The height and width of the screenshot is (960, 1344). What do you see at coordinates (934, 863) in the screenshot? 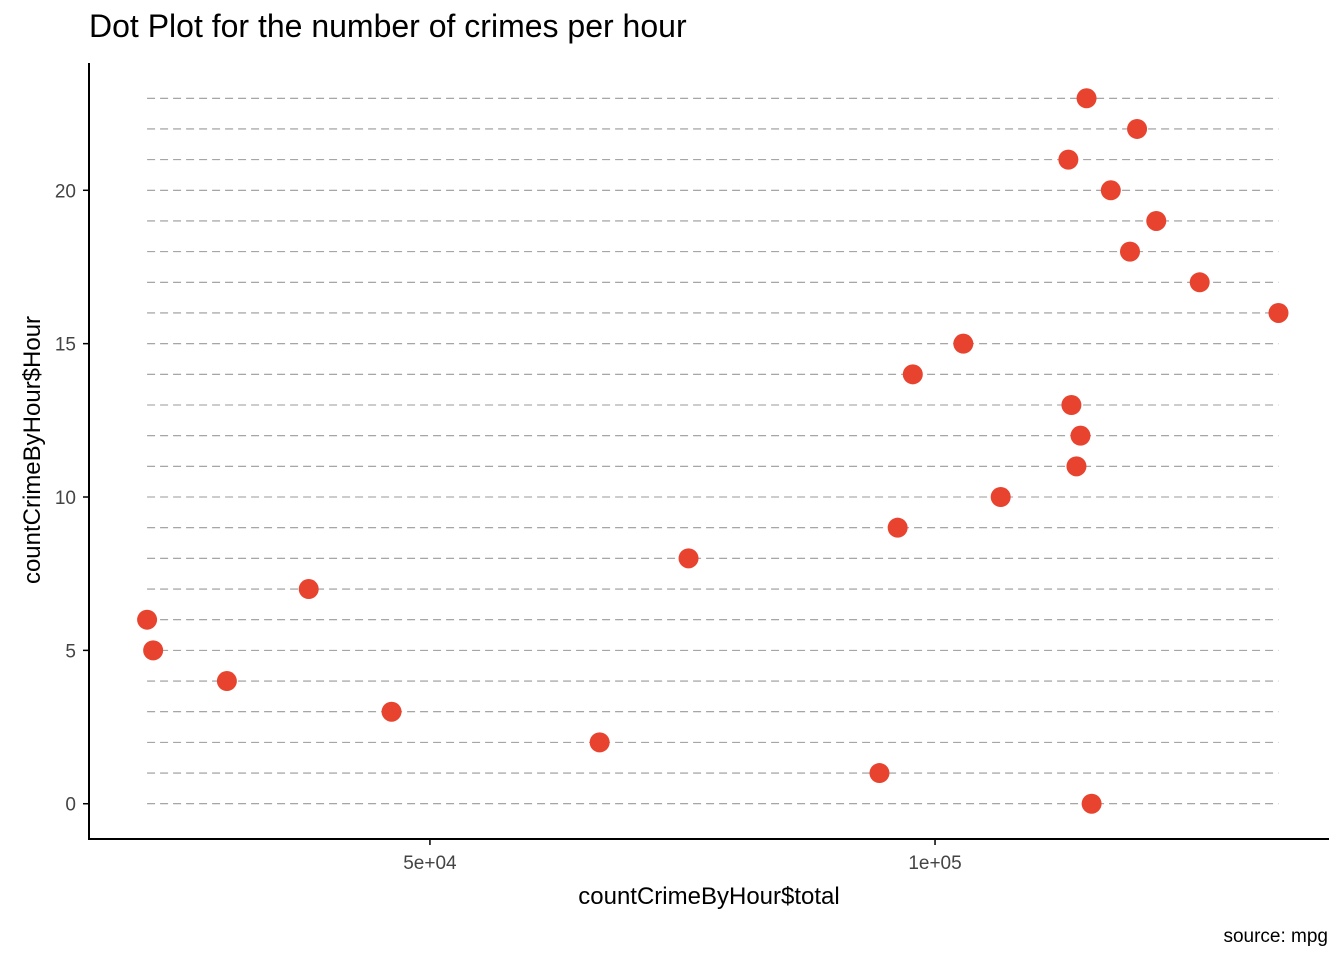
I see `x-tick-label: 1e+05` at bounding box center [934, 863].